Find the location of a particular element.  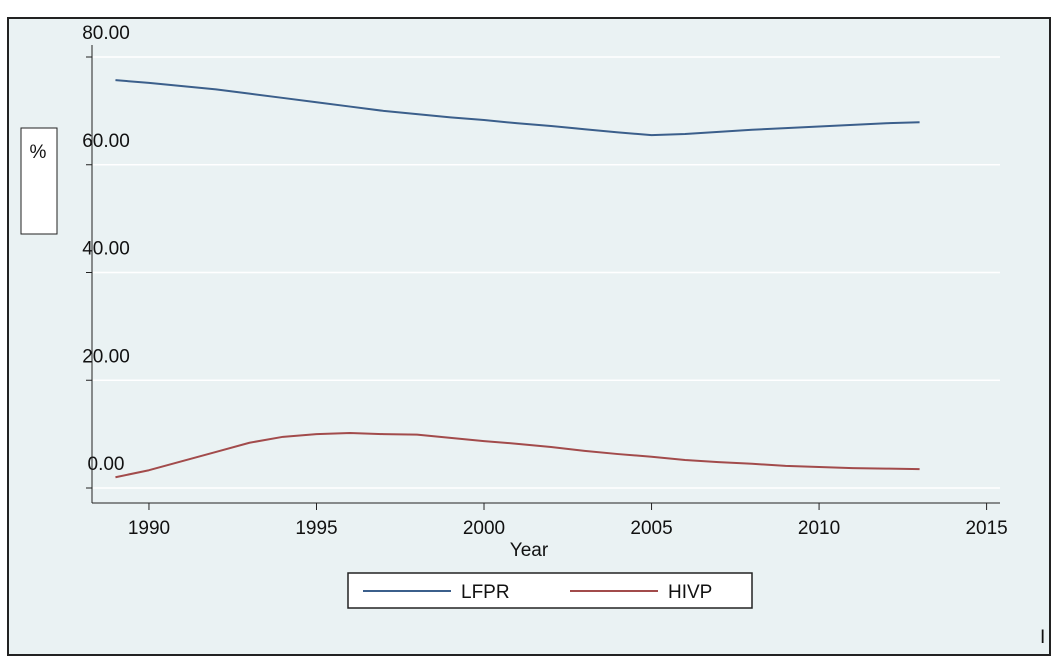

x-tick-label: 1990 is located at coordinates (149, 528).